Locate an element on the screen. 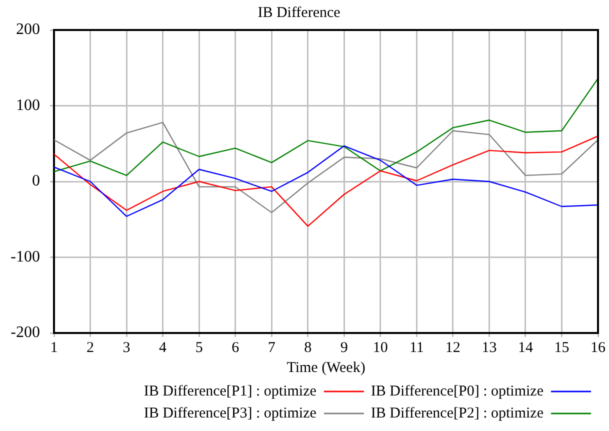 The image size is (609, 431). legend-label: IB Difference[P2] : optimize is located at coordinates (457, 413).